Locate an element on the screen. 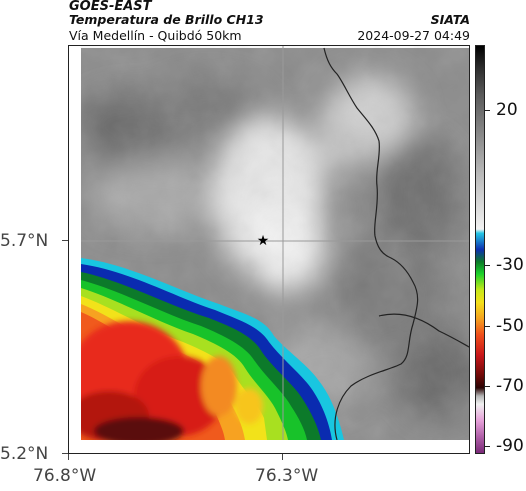 Image resolution: width=526 pixels, height=491 pixels. product-title: Temperatura de Brillo CH13 is located at coordinates (166, 19).